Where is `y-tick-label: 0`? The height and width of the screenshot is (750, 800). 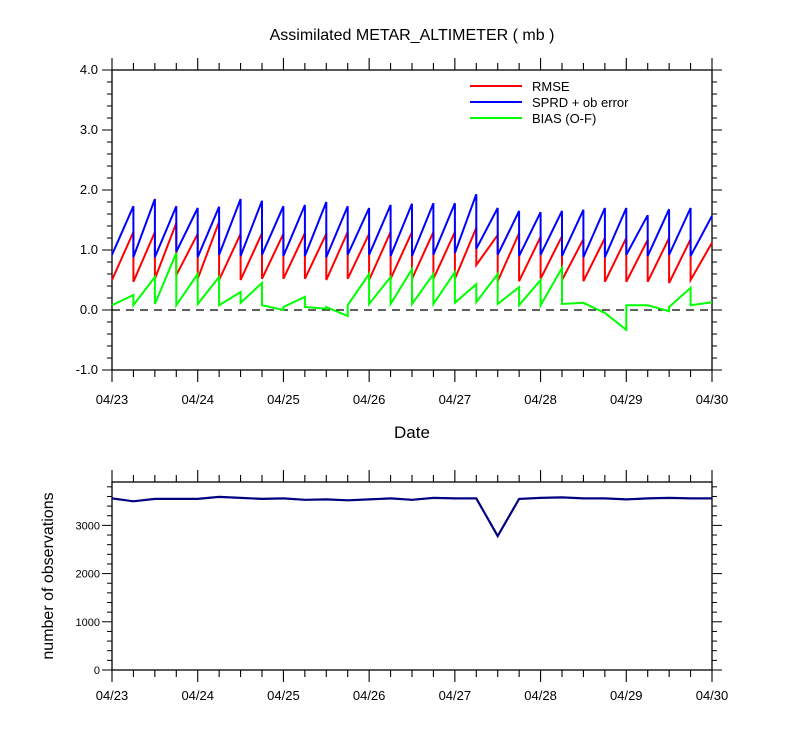
y-tick-label: 0 is located at coordinates (97, 671).